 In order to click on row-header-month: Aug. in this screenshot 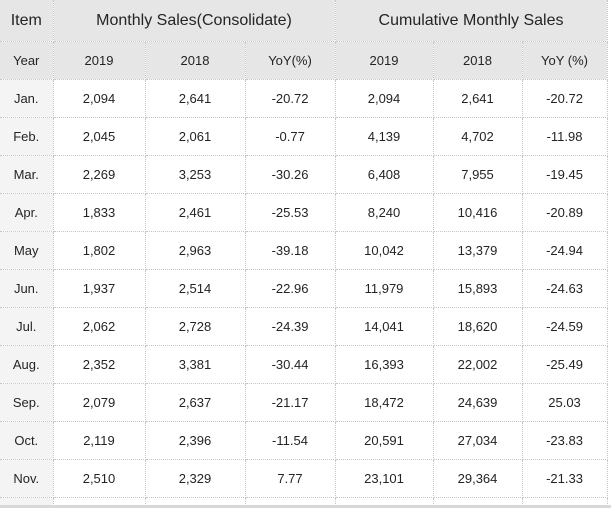, I will do `click(27, 364)`.